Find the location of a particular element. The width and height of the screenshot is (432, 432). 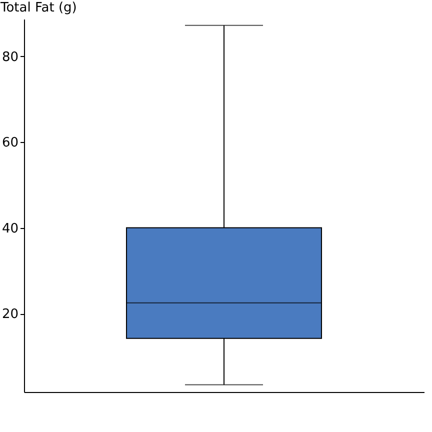

y-axis-title: Total Fat (g) is located at coordinates (38, 8).